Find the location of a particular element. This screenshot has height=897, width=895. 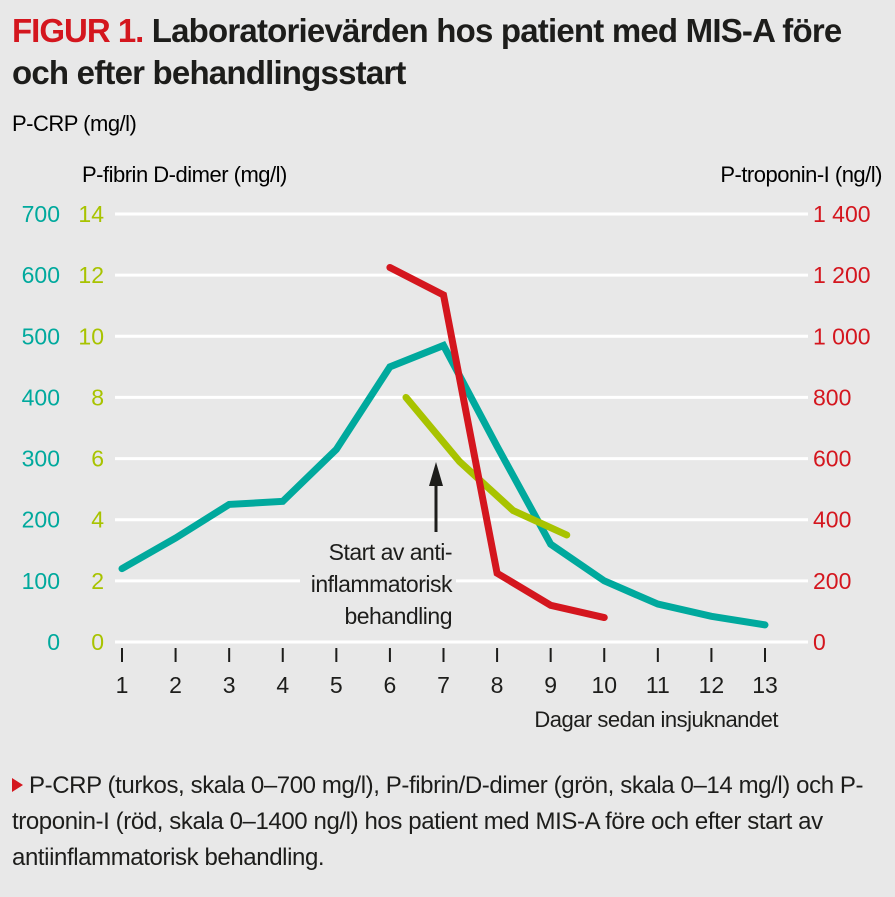

annotation-text-line: inflammatorisk is located at coordinates (382, 584).